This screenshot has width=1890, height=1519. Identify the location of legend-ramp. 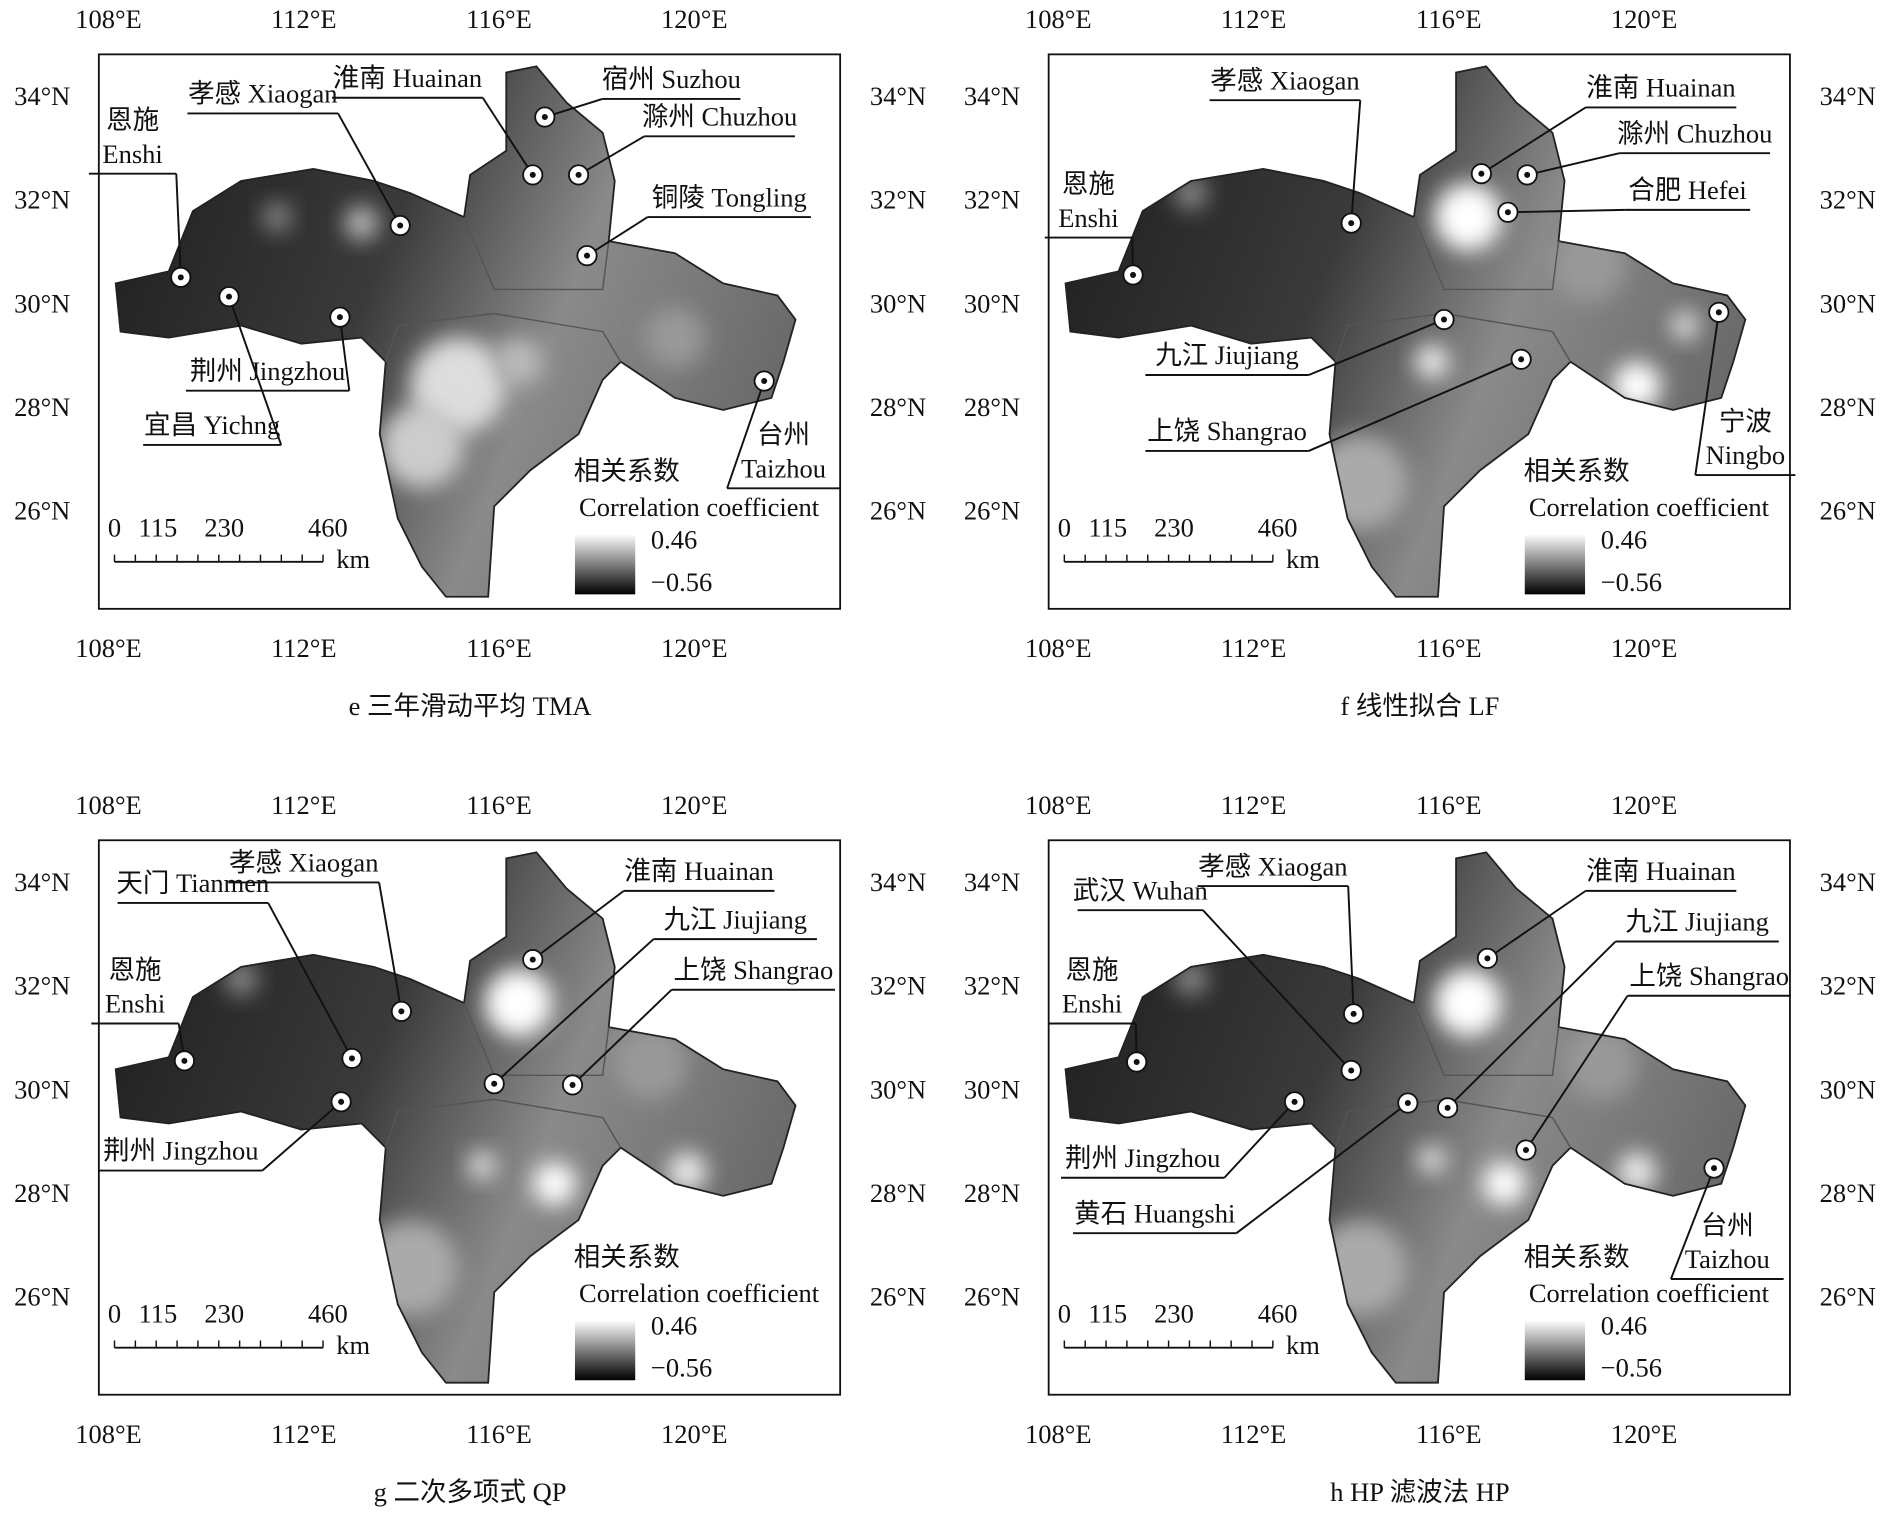
(1555, 1350).